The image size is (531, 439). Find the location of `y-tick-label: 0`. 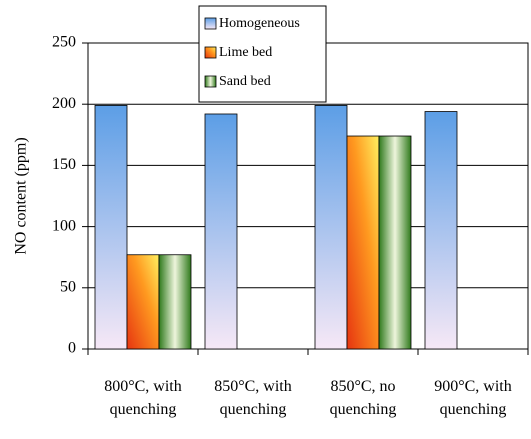

y-tick-label: 0 is located at coordinates (72, 348).